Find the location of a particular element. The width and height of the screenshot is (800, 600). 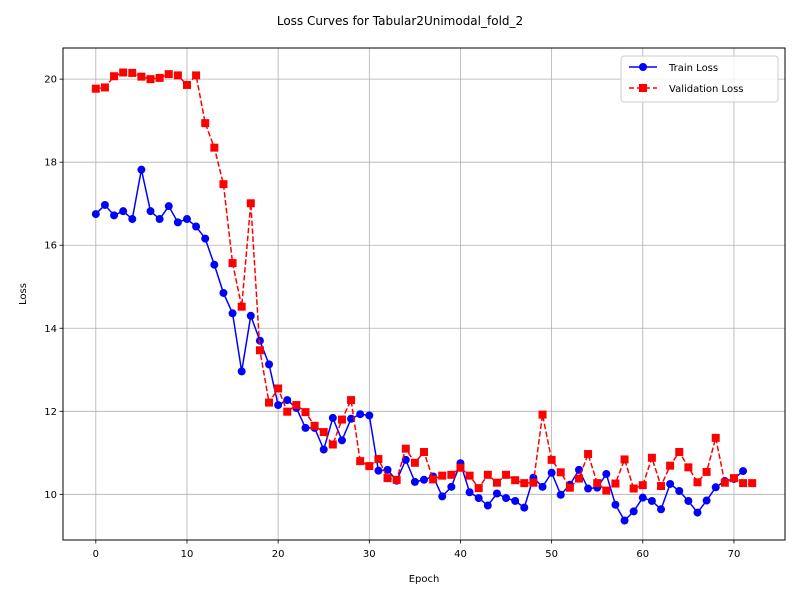

chart-title: Loss Curves for Tabular2Unimodal_fold_2 is located at coordinates (400, 21).